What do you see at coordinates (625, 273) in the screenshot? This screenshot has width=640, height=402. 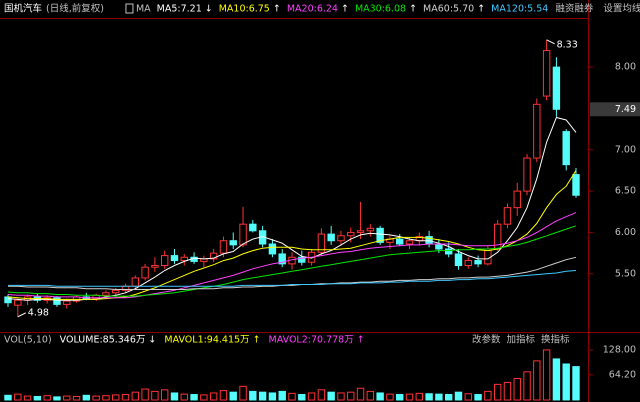 I see `y-tick-label: 5.50` at bounding box center [625, 273].